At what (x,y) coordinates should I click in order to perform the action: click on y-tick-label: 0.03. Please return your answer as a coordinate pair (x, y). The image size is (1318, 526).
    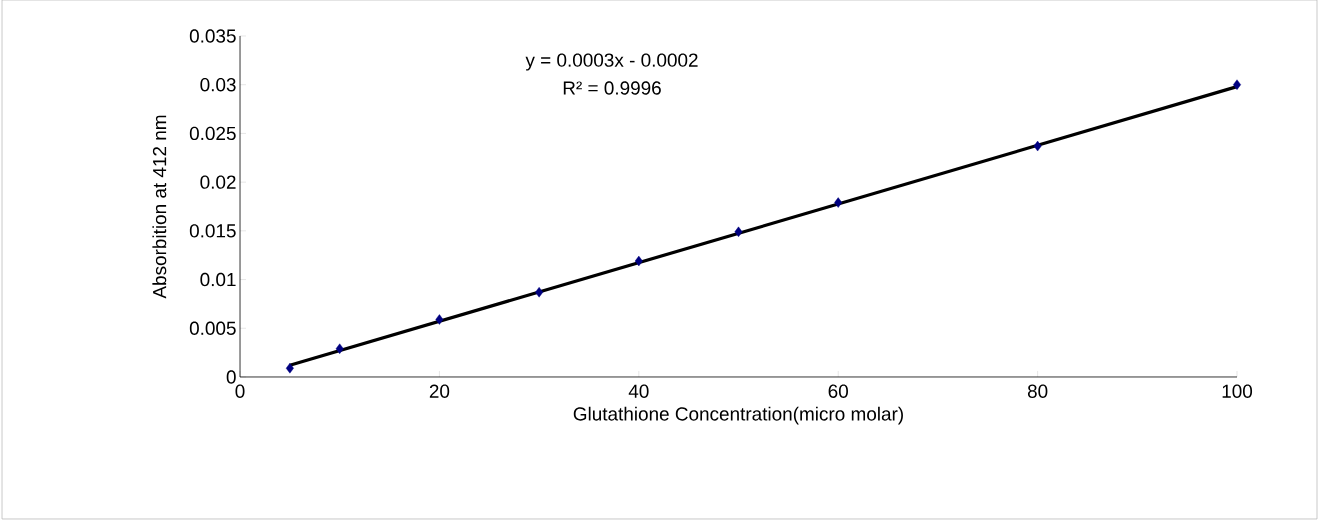
    Looking at the image, I should click on (218, 85).